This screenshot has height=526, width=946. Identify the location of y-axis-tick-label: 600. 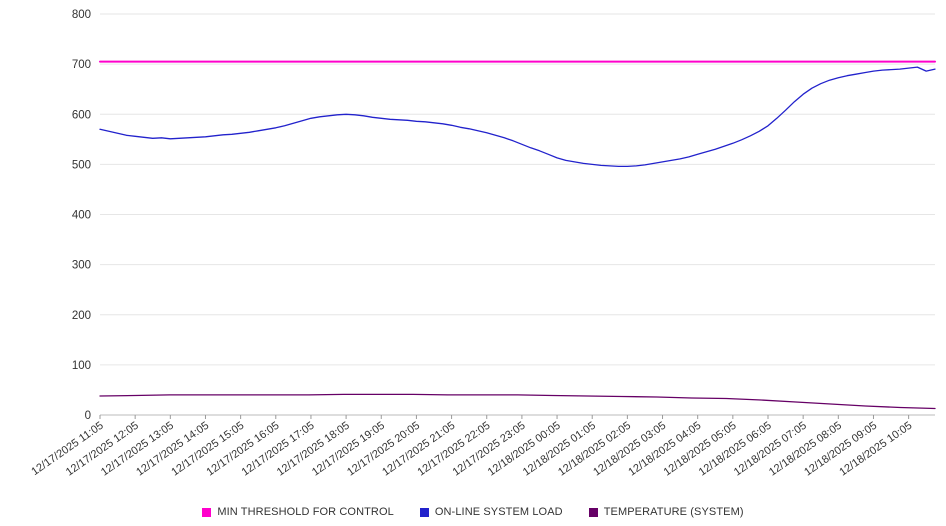
(81, 115).